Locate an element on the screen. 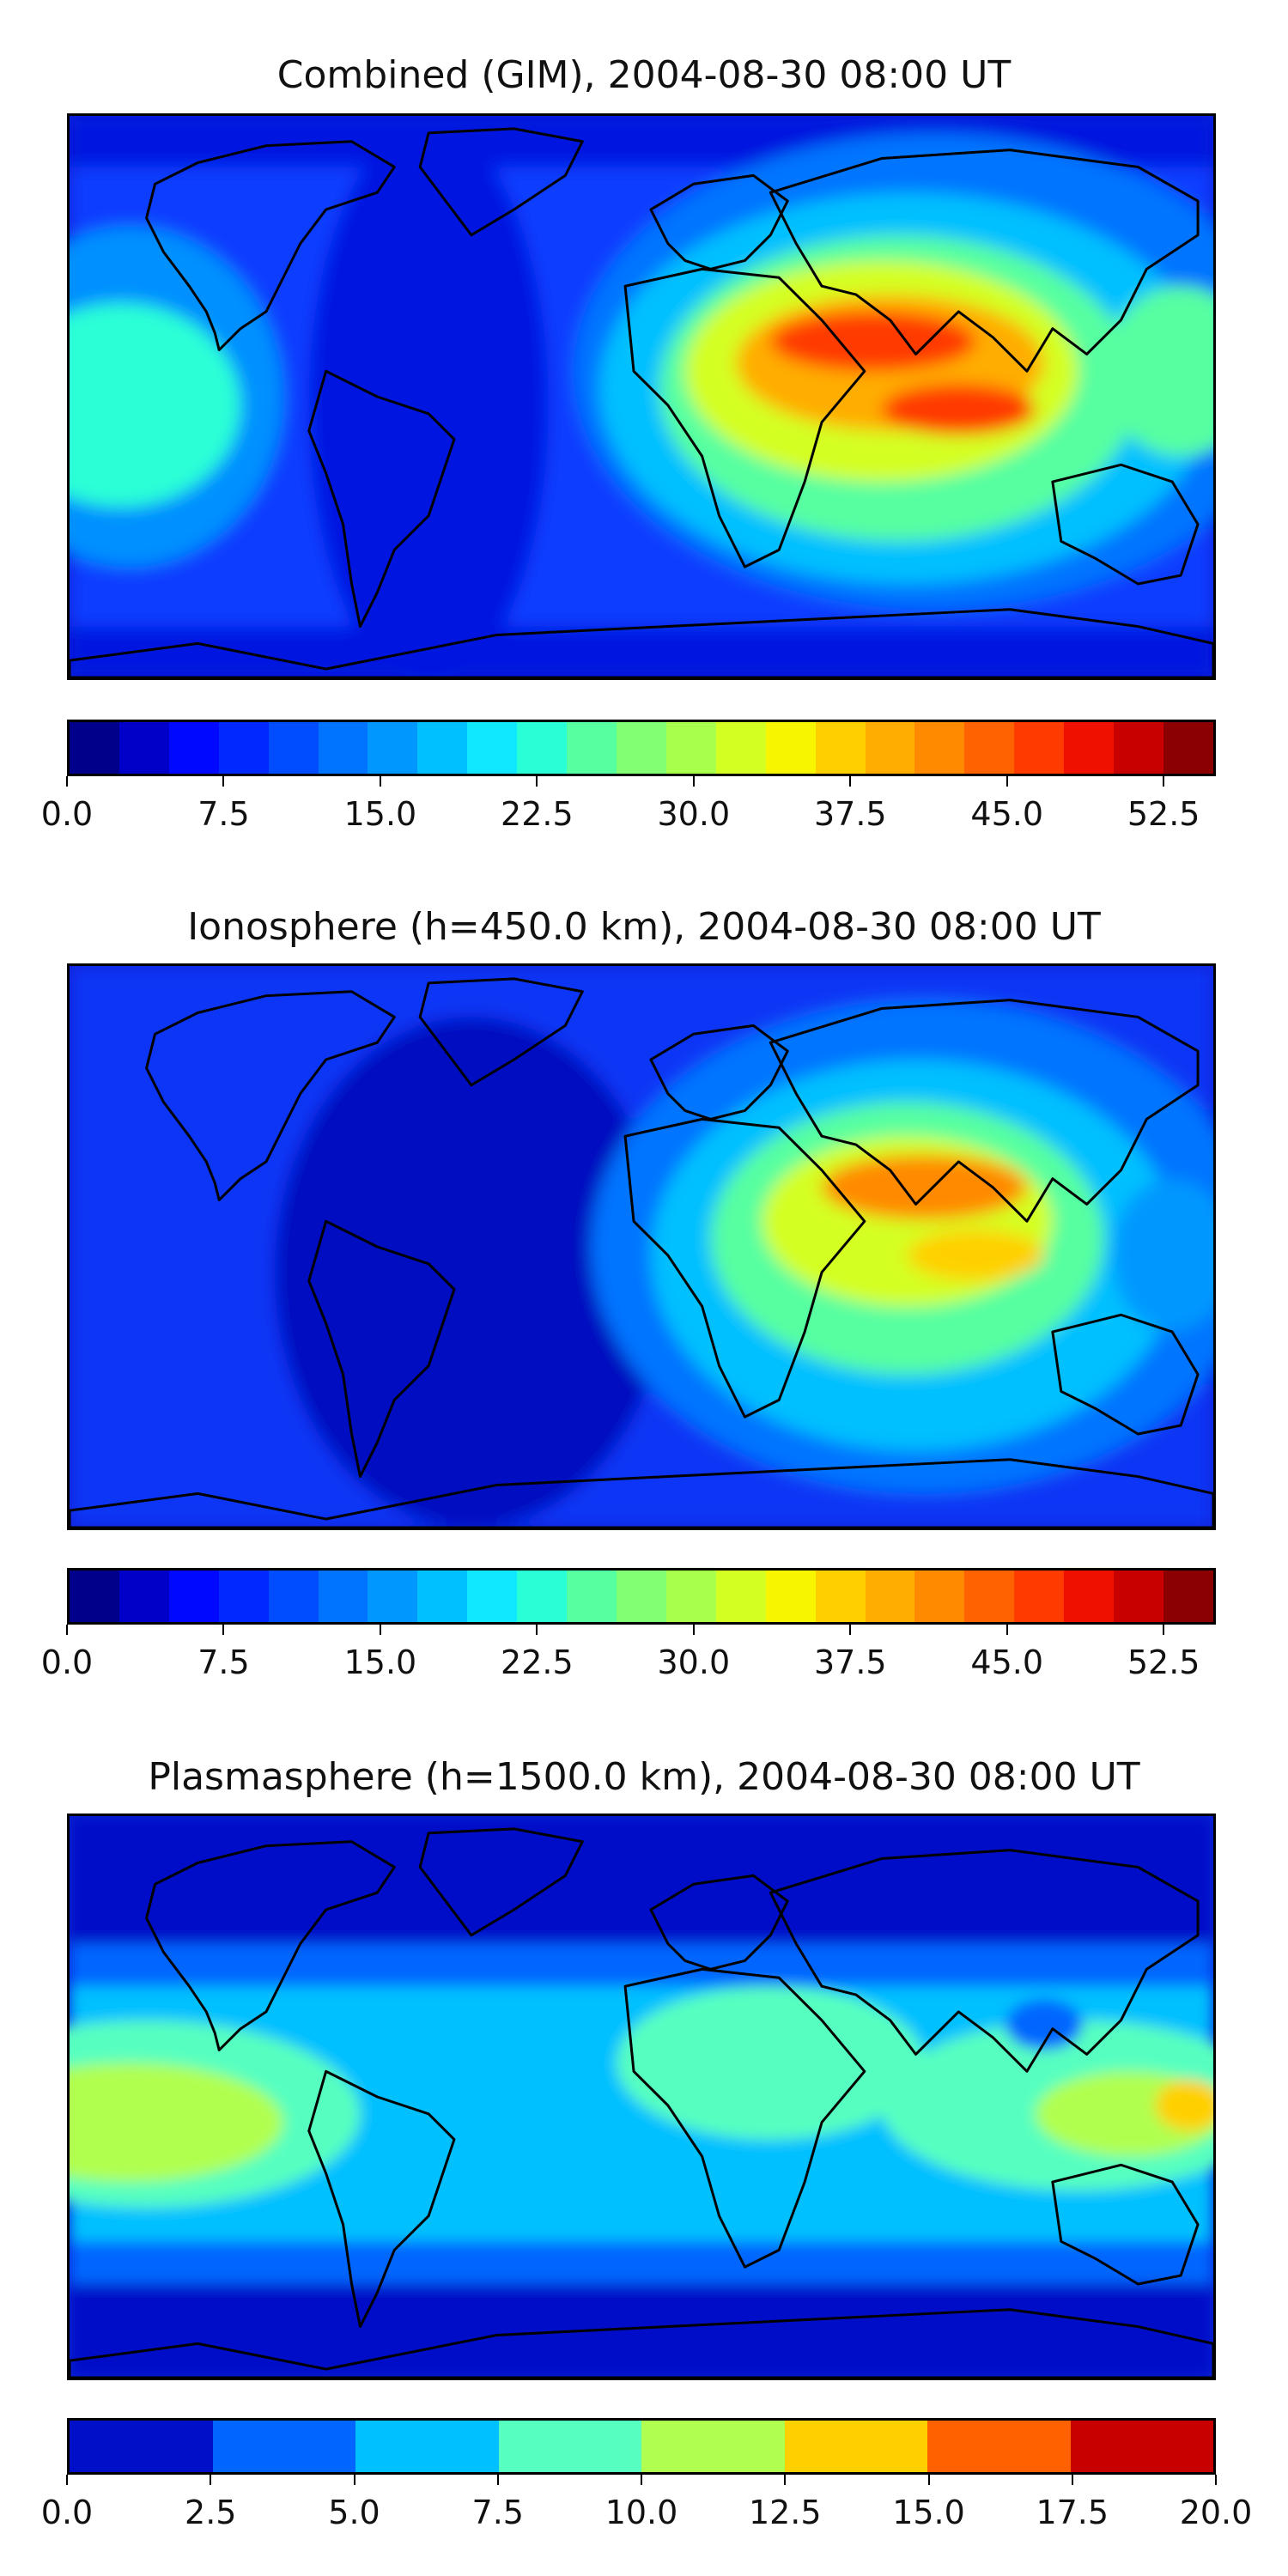 This screenshot has height=2576, width=1288. colorbar-tick-label: 10.0 is located at coordinates (641, 2513).